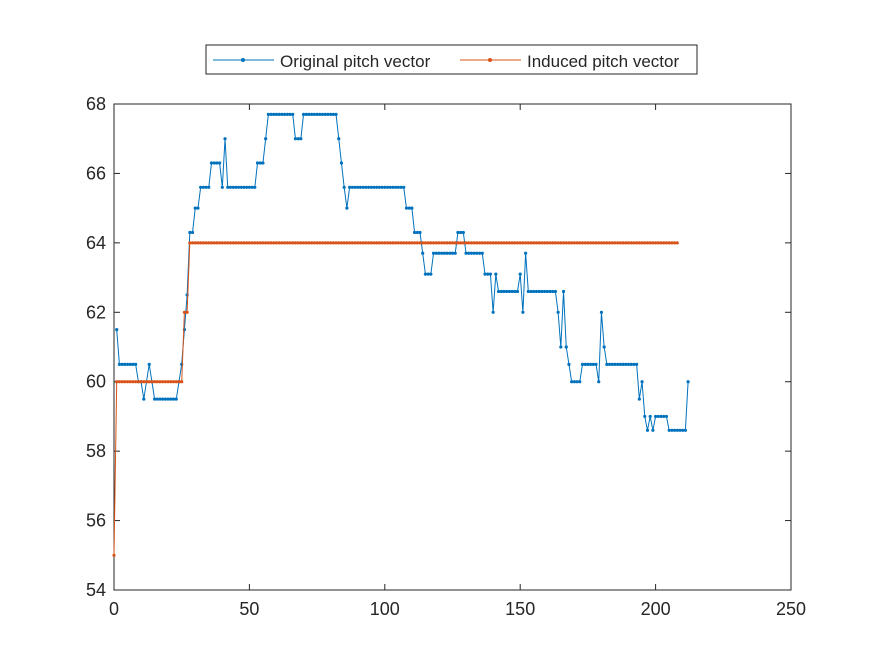  Describe the element at coordinates (114, 609) in the screenshot. I see `x-tick-label: 0` at that location.